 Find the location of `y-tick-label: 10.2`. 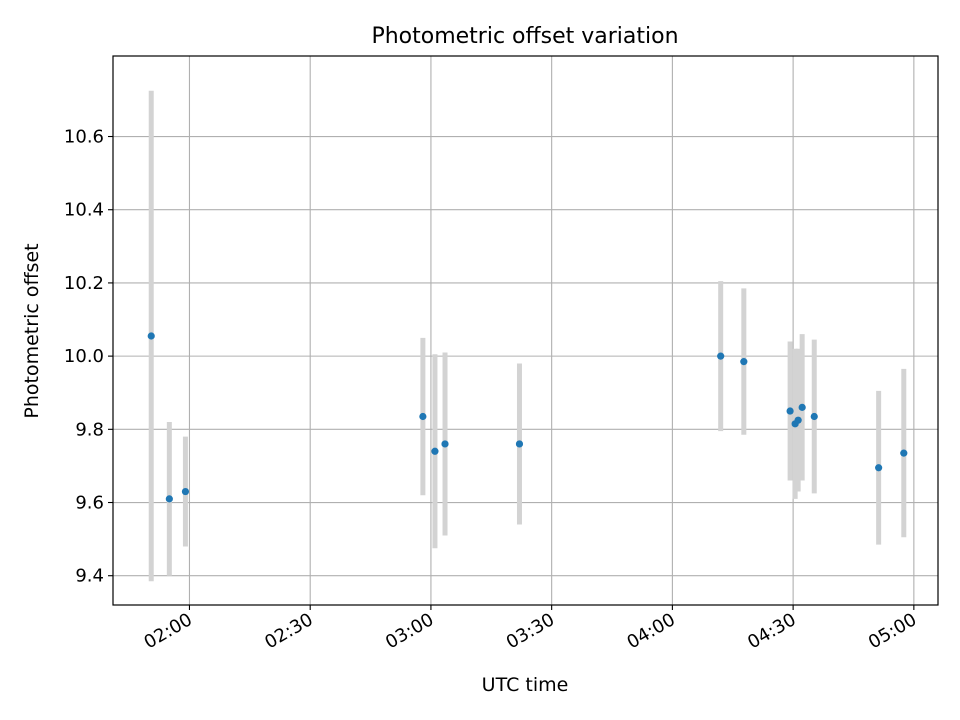

y-tick-label: 10.2 is located at coordinates (84, 283).